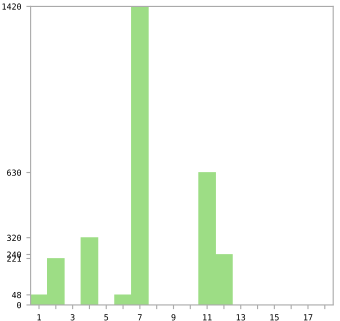 The width and height of the screenshot is (340, 321). I want to click on y-tick-label: 630, so click(14, 173).